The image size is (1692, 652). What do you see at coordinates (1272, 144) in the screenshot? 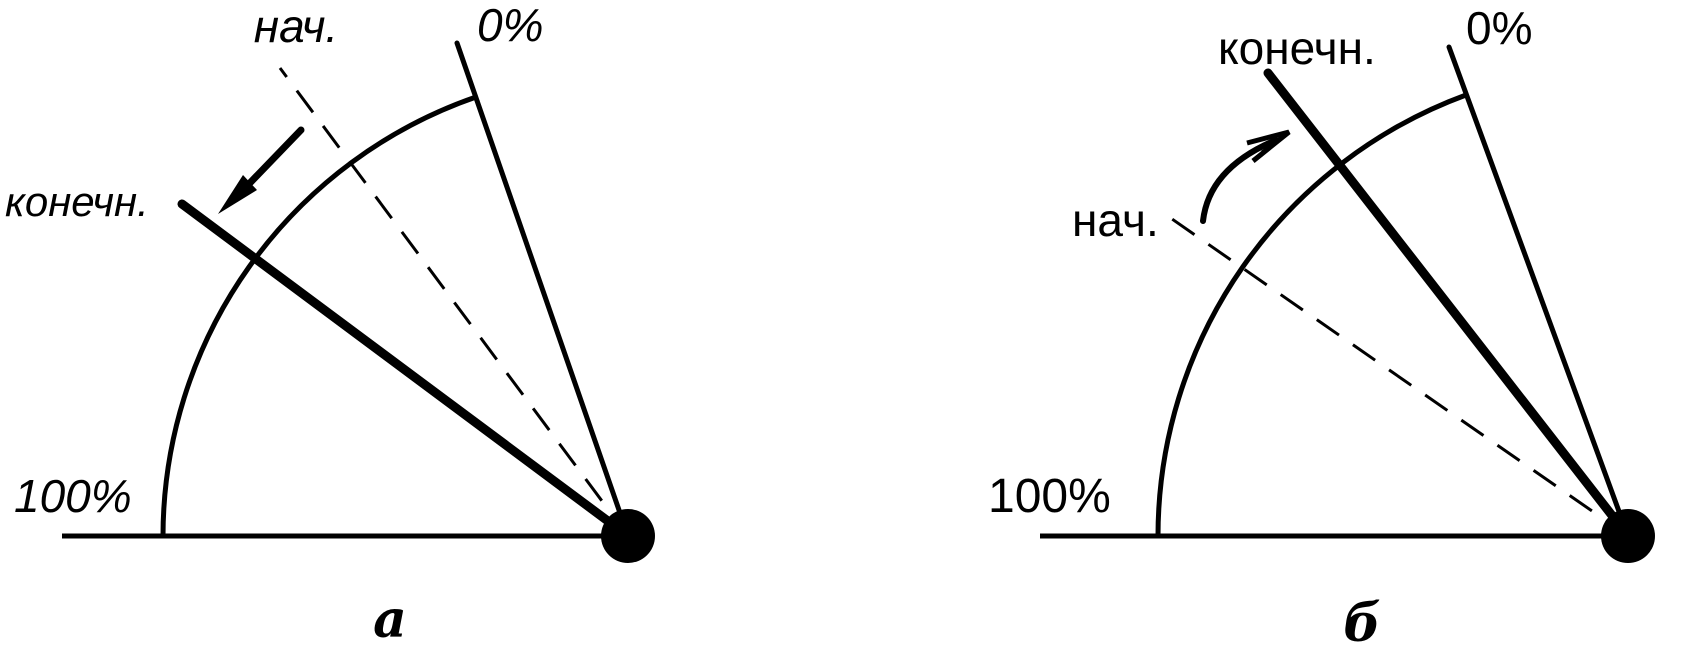
I see `direction-arrow-head-inner` at bounding box center [1272, 144].